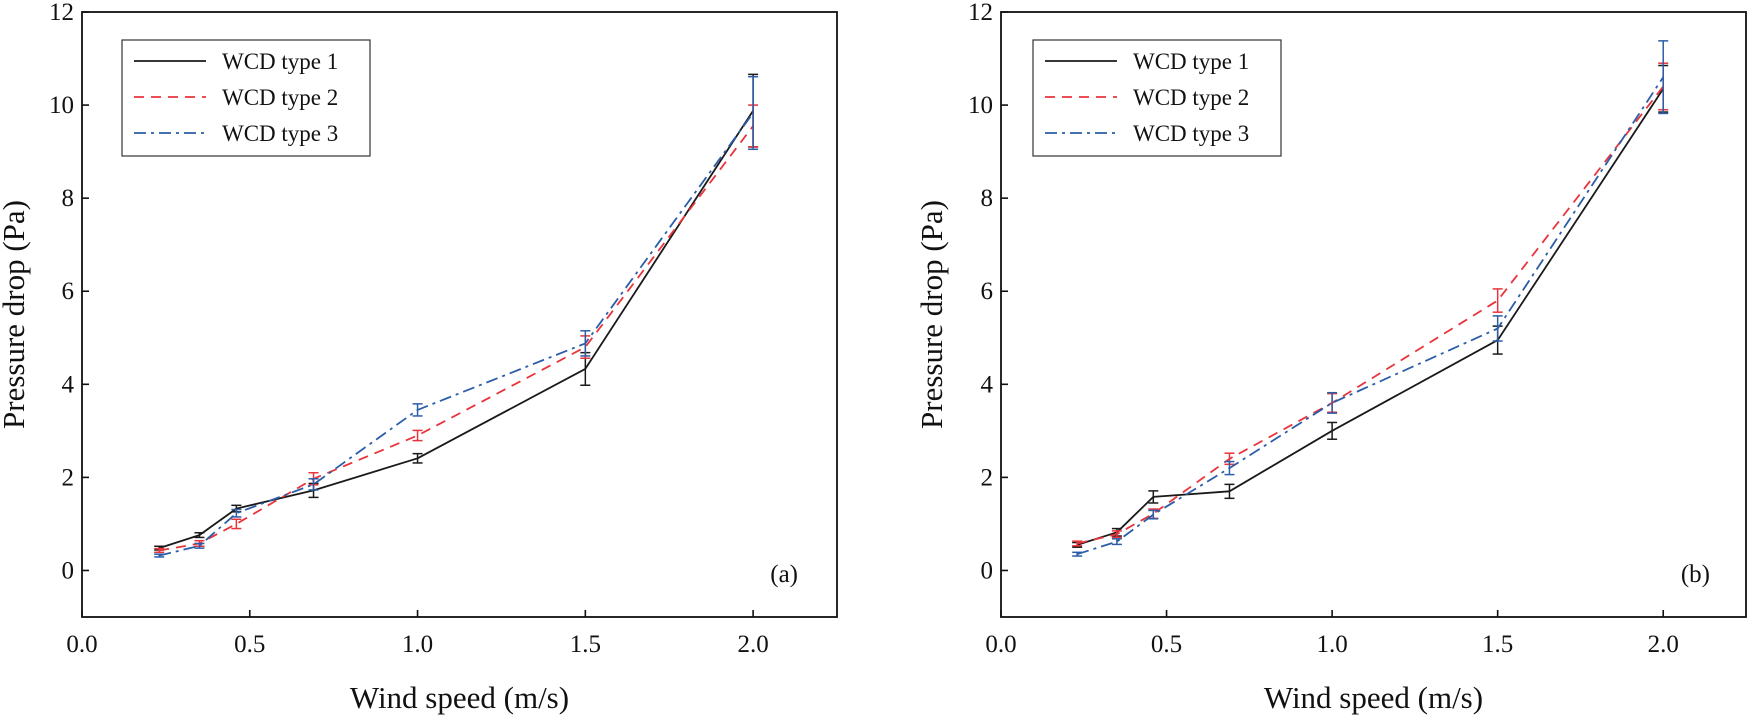  Describe the element at coordinates (280, 133) in the screenshot. I see `legend-label-type3-a: WCD type 3` at that location.